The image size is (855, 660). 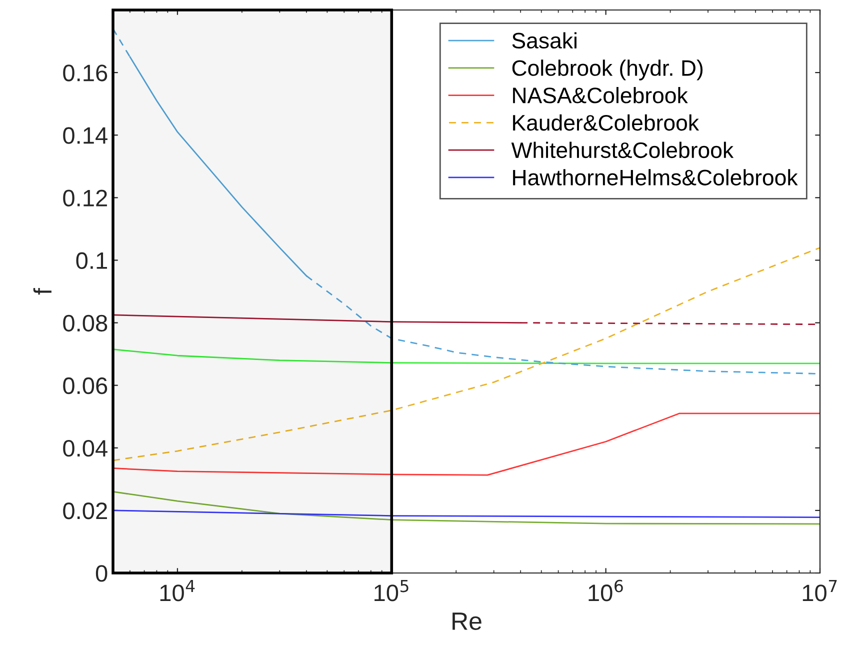 What do you see at coordinates (600, 95) in the screenshot?
I see `legend-label: NASA&Colebrook` at bounding box center [600, 95].